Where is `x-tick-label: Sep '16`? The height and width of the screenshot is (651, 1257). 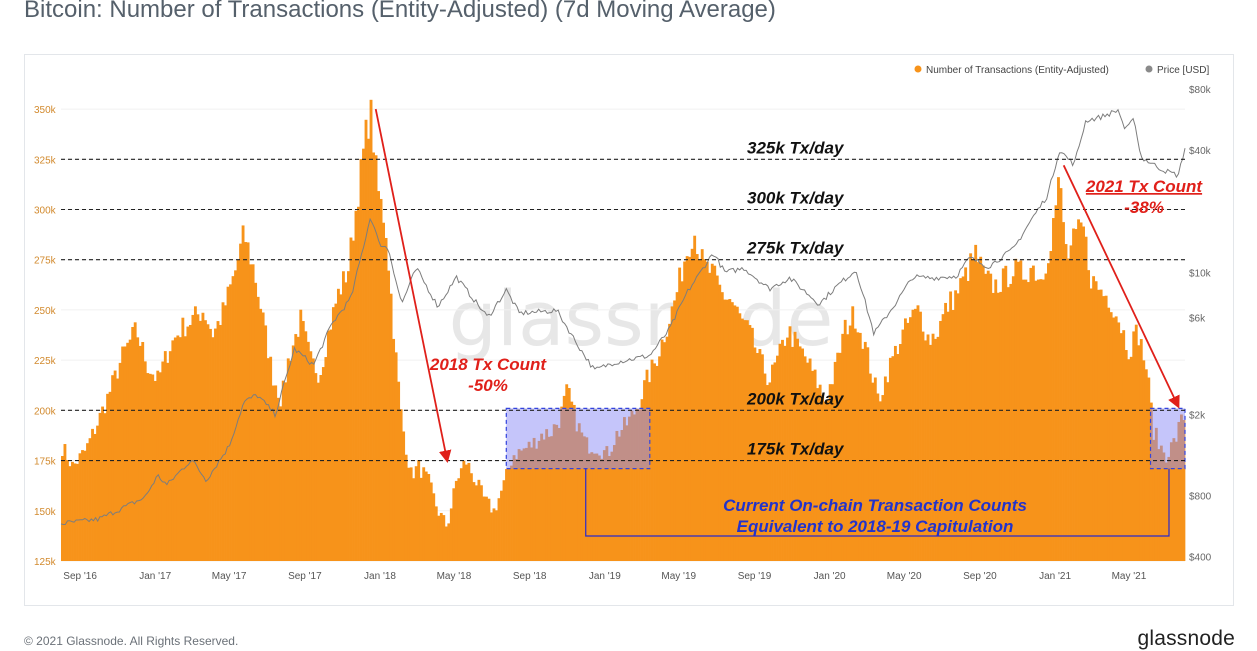
x-tick-label: Sep '16 is located at coordinates (80, 576).